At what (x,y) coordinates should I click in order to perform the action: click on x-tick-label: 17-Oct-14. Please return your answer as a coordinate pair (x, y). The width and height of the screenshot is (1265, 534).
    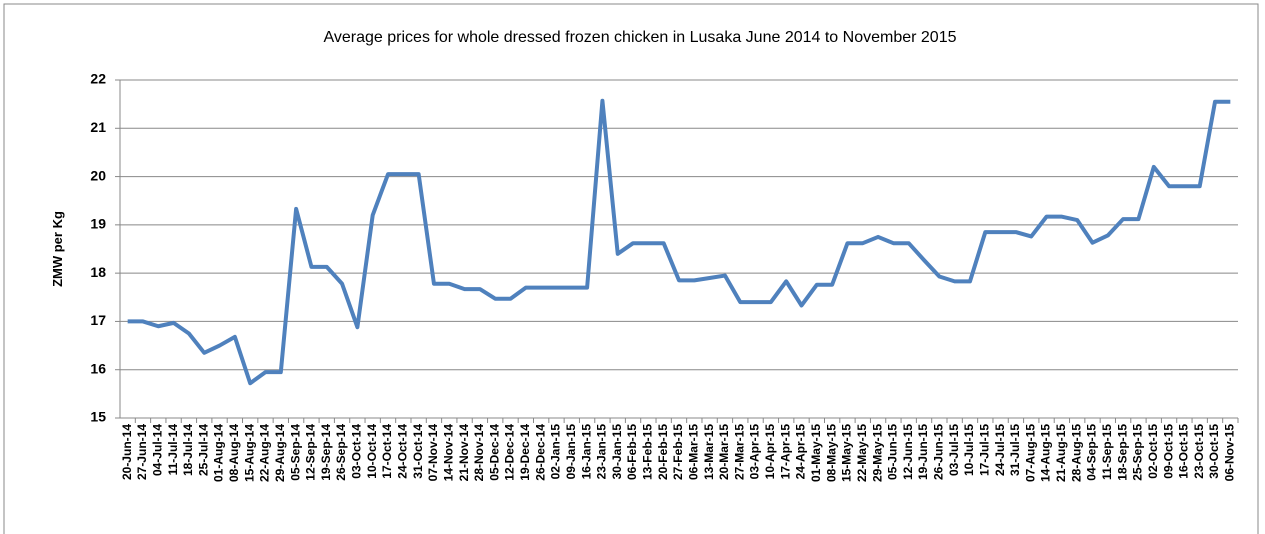
    Looking at the image, I should click on (387, 451).